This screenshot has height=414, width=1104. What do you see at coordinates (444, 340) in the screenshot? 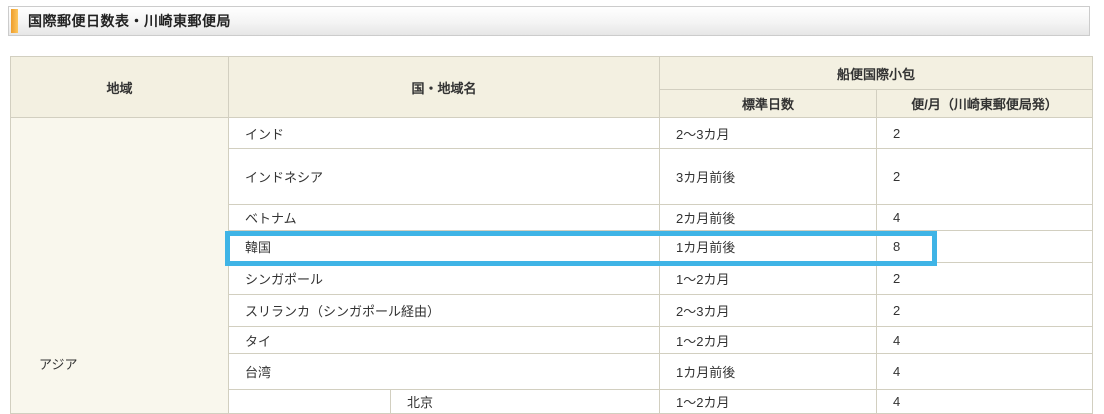
I see `country-cell: タイ` at bounding box center [444, 340].